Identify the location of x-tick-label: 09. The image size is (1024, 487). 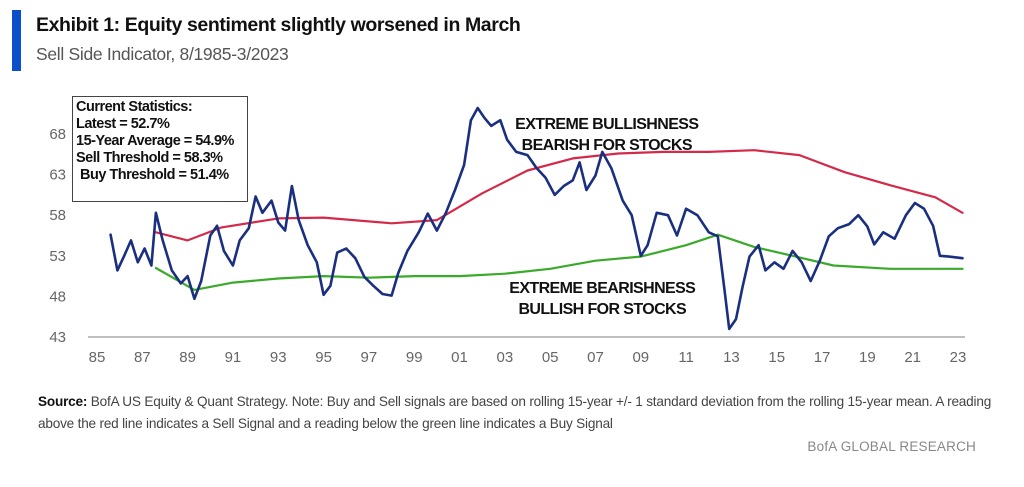
(640, 357).